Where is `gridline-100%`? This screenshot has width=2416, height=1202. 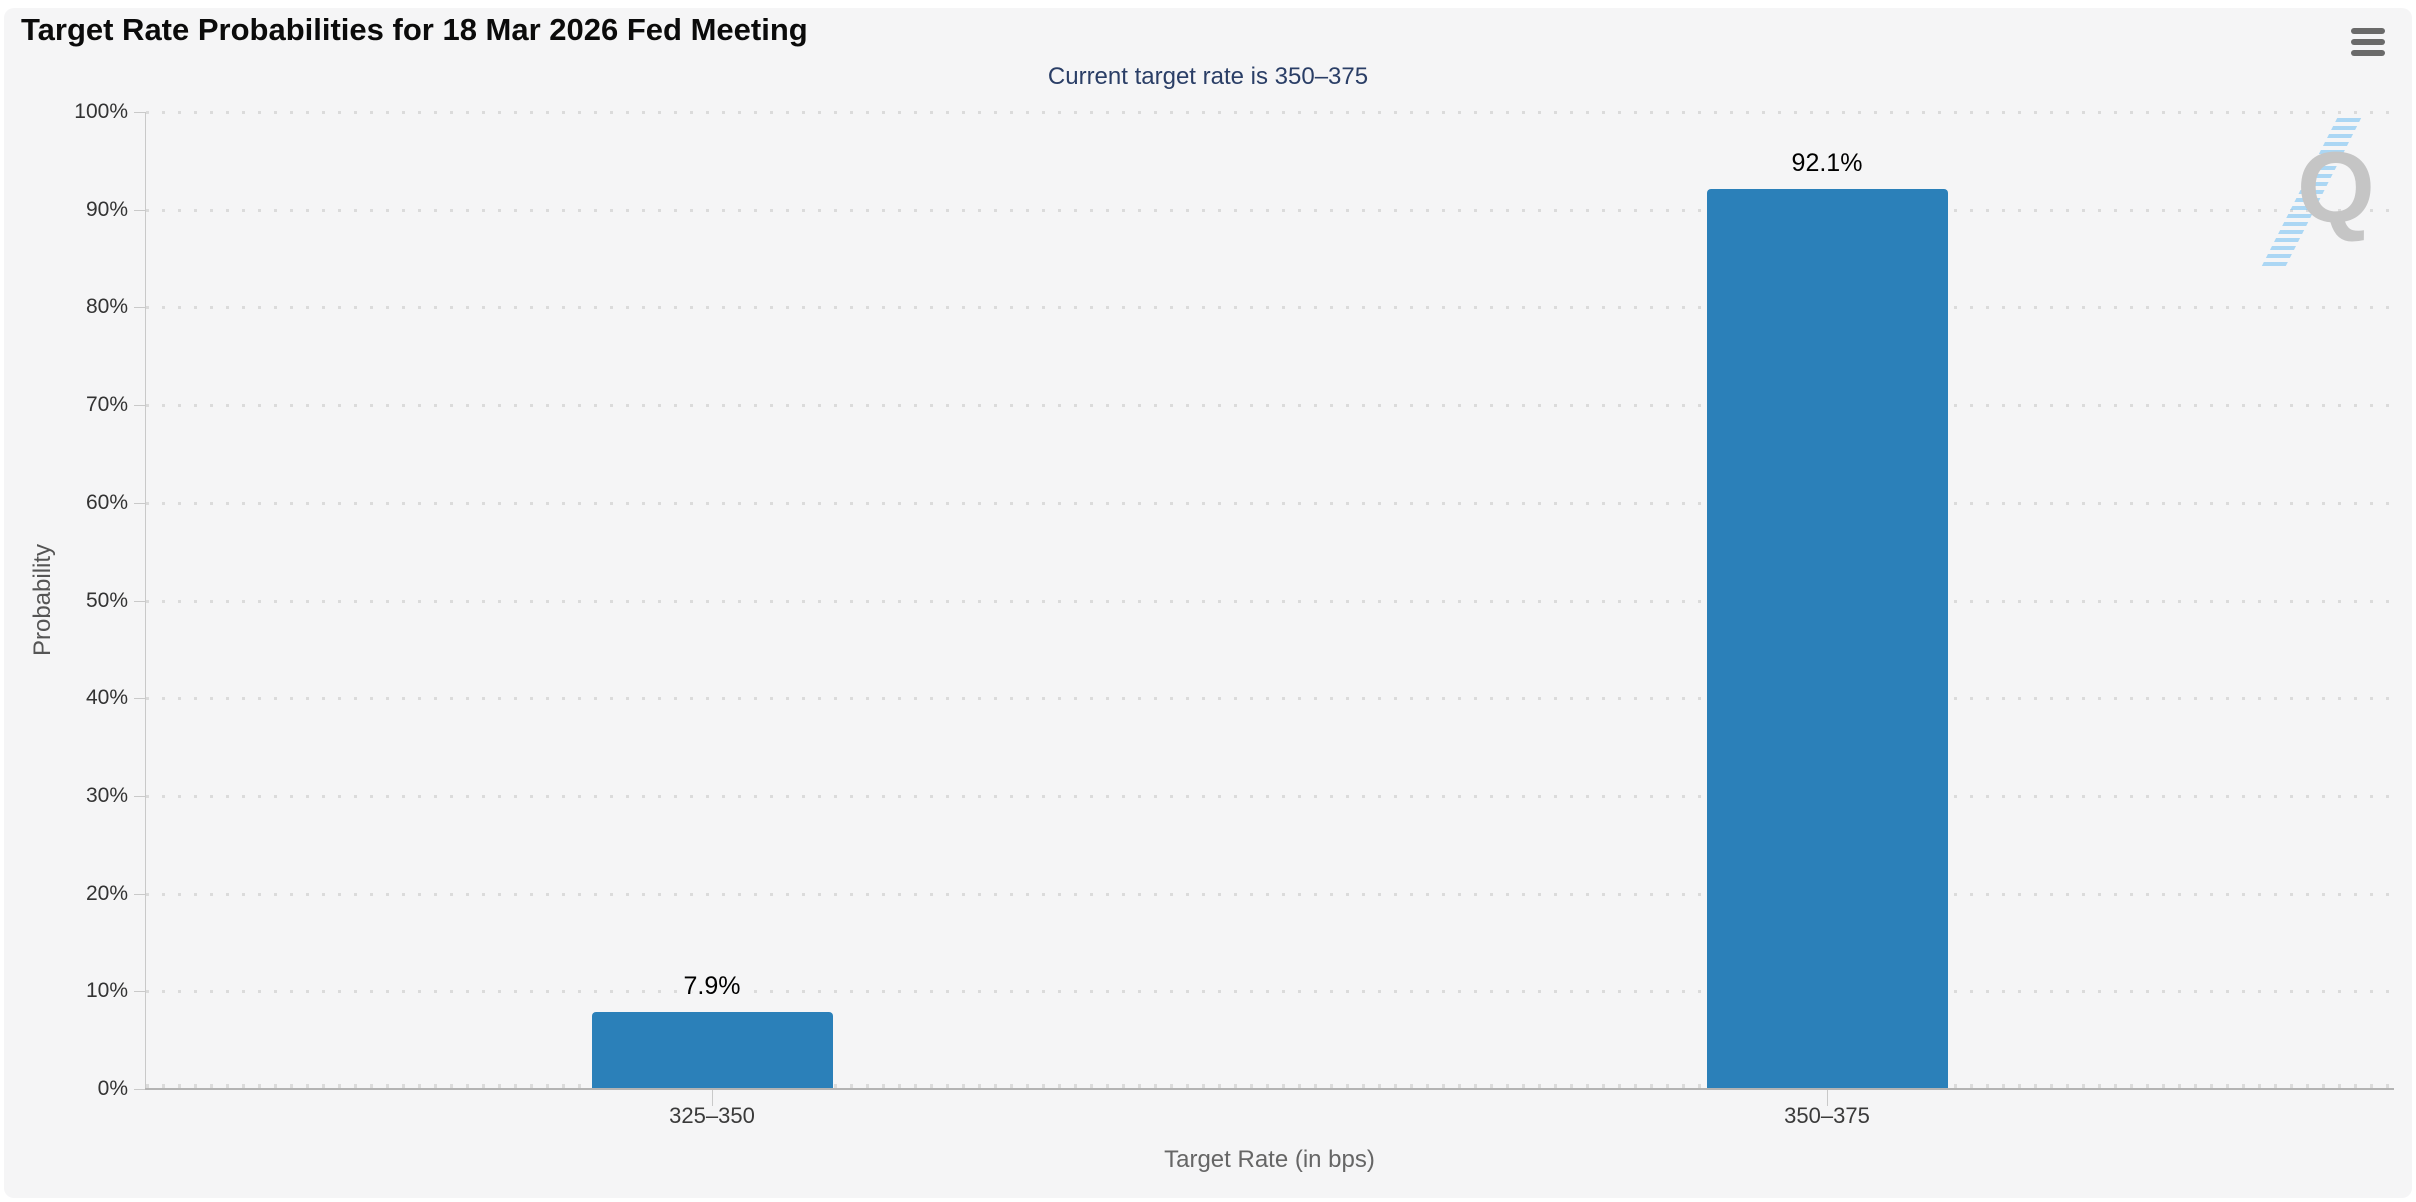
gridline-100% is located at coordinates (1270, 112).